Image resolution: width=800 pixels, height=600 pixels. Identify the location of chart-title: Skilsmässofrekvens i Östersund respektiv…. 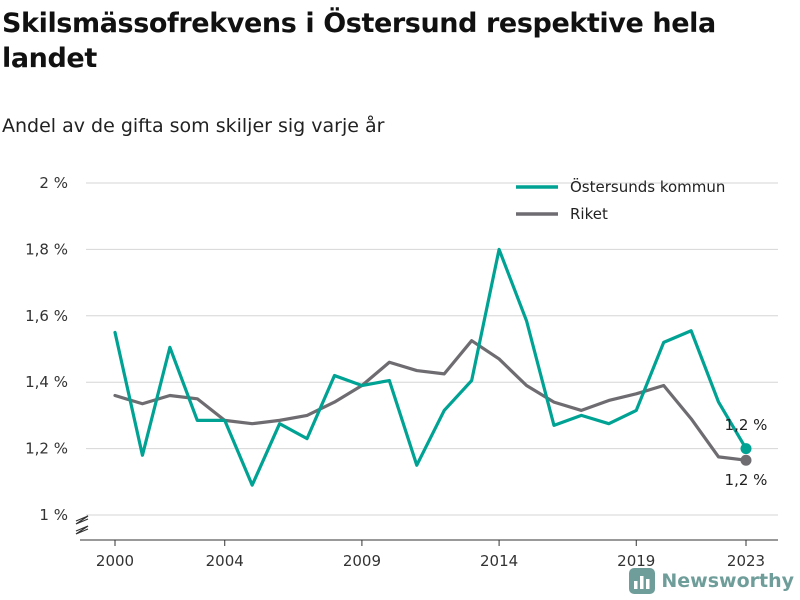
(359, 41).